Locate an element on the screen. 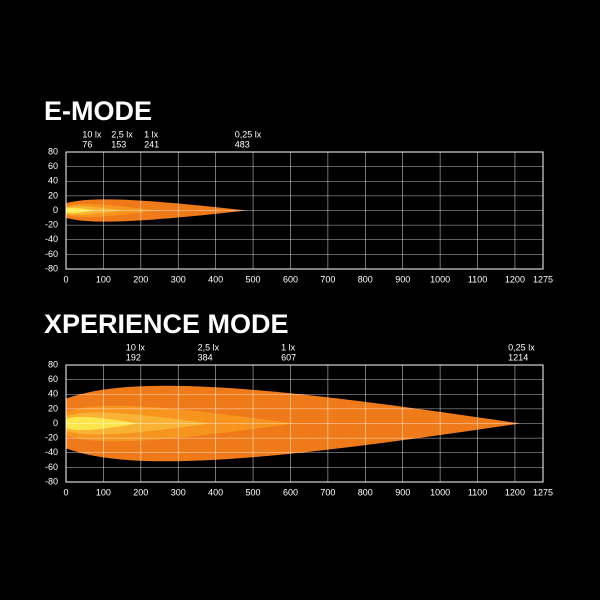 The height and width of the screenshot is (600, 600). chart-title: E-MODE is located at coordinates (98, 111).